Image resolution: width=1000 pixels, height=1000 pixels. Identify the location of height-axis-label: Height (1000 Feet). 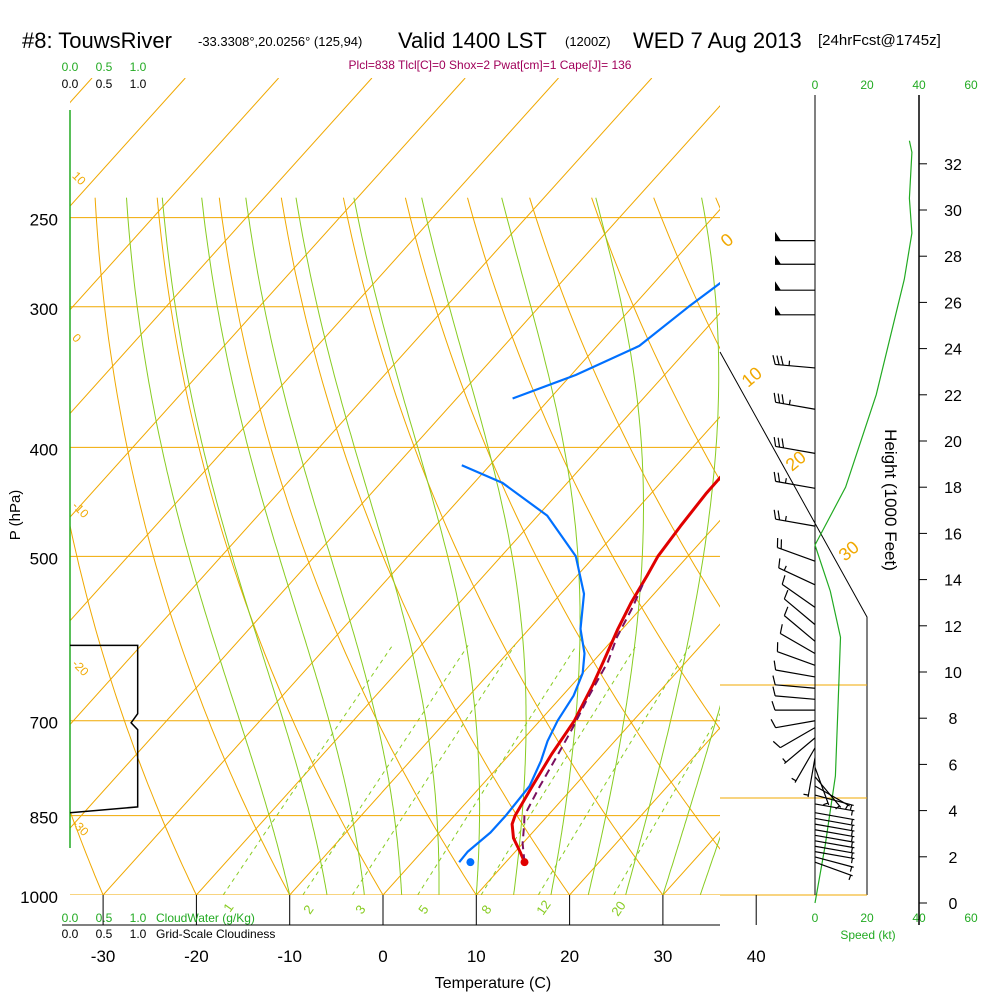
(890, 500).